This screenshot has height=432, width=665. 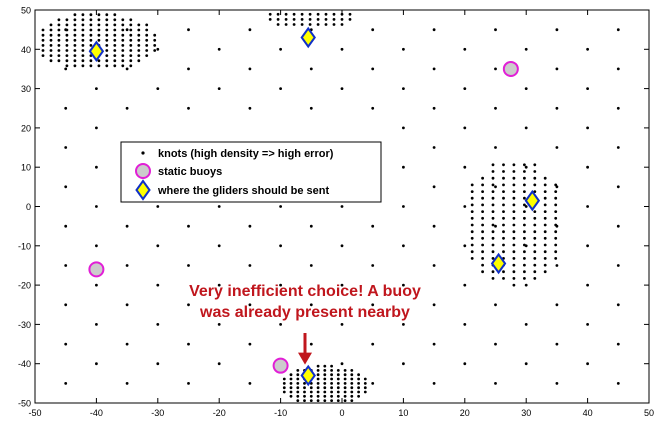 I want to click on static-buoy-marker, so click(x=510, y=68).